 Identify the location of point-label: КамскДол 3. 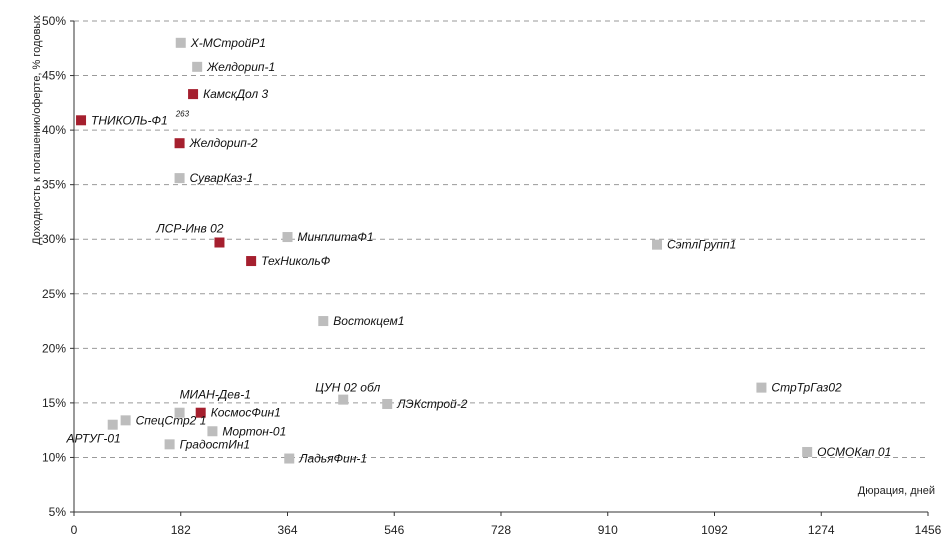
(235, 94).